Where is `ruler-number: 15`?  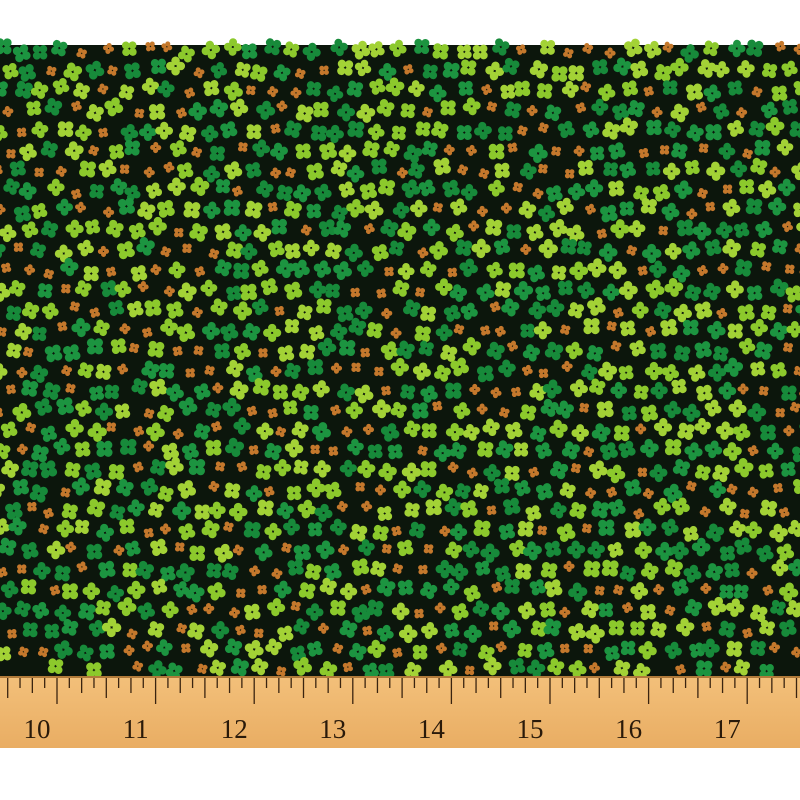 ruler-number: 15 is located at coordinates (530, 729).